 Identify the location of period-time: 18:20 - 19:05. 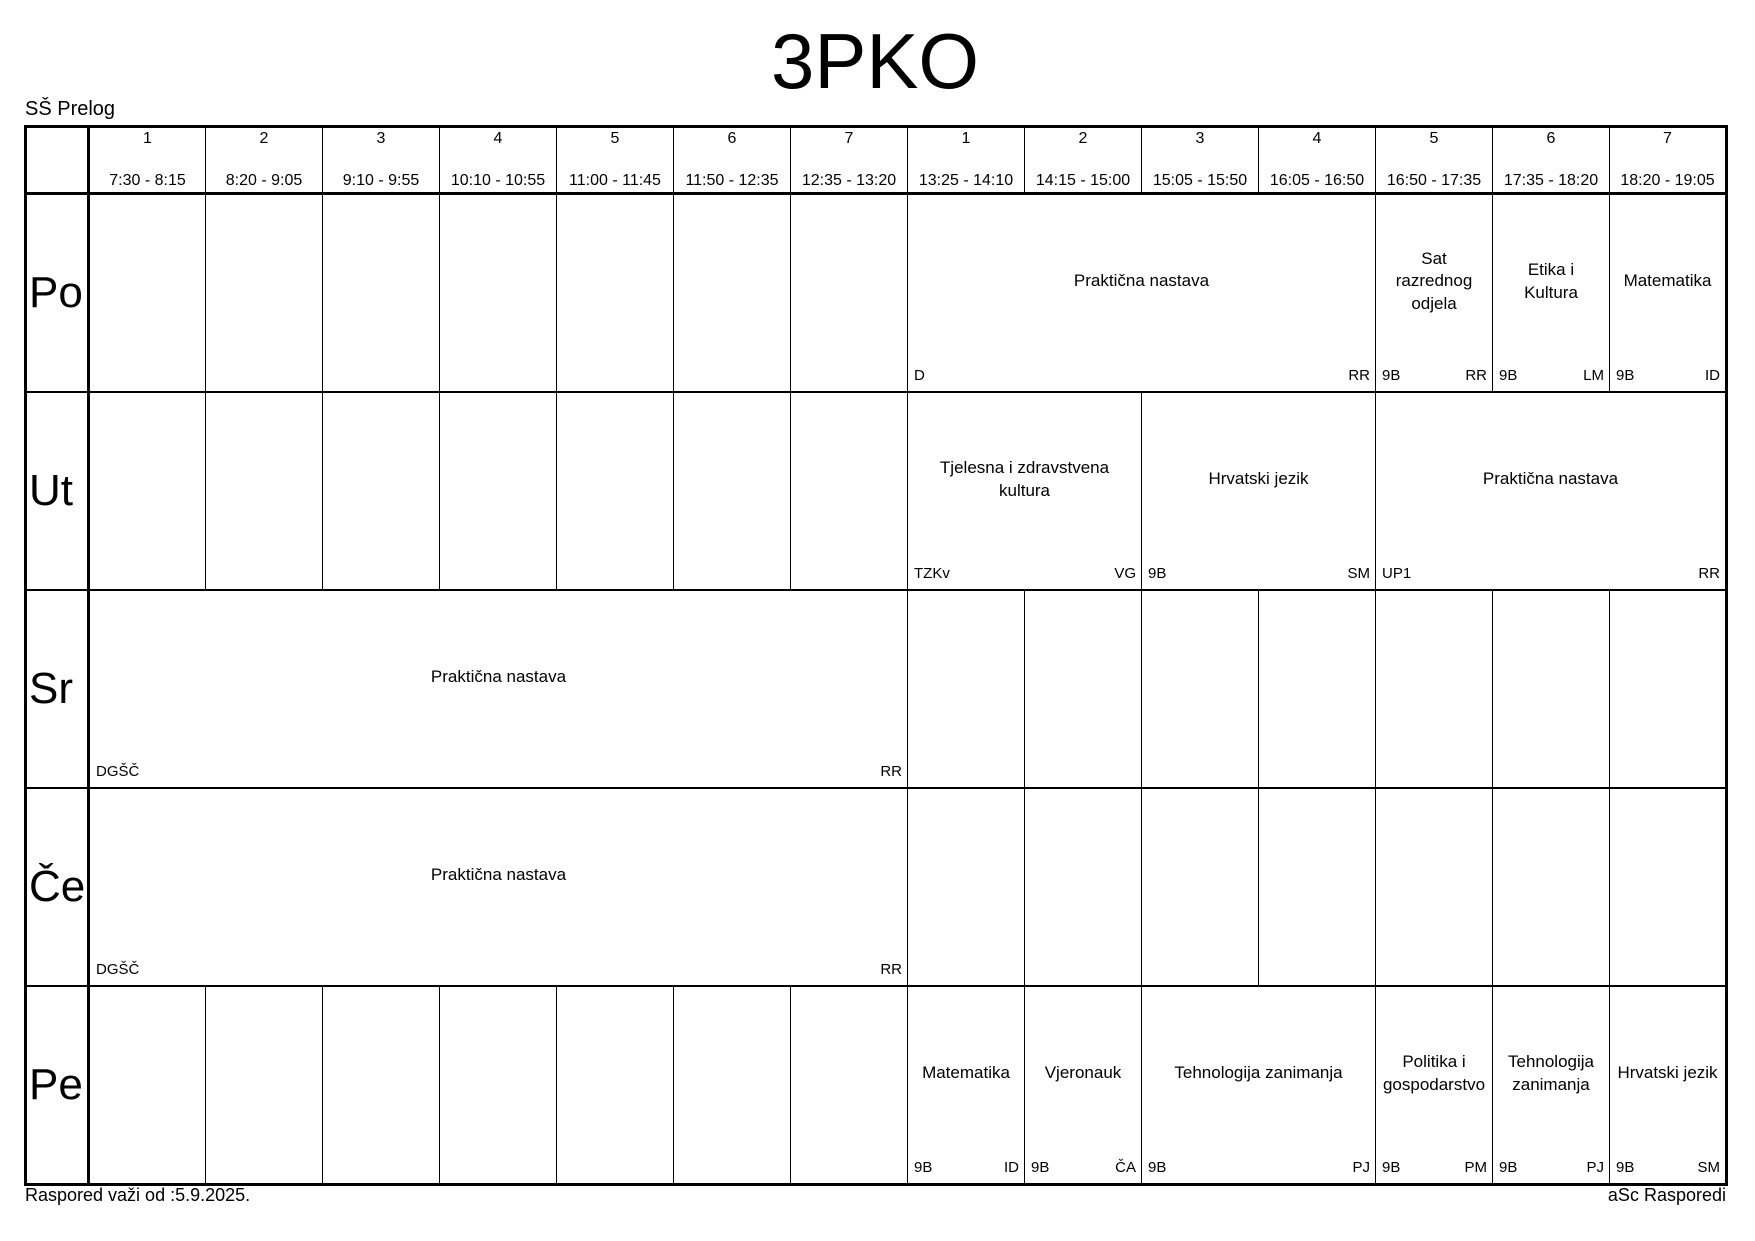
(1667, 180).